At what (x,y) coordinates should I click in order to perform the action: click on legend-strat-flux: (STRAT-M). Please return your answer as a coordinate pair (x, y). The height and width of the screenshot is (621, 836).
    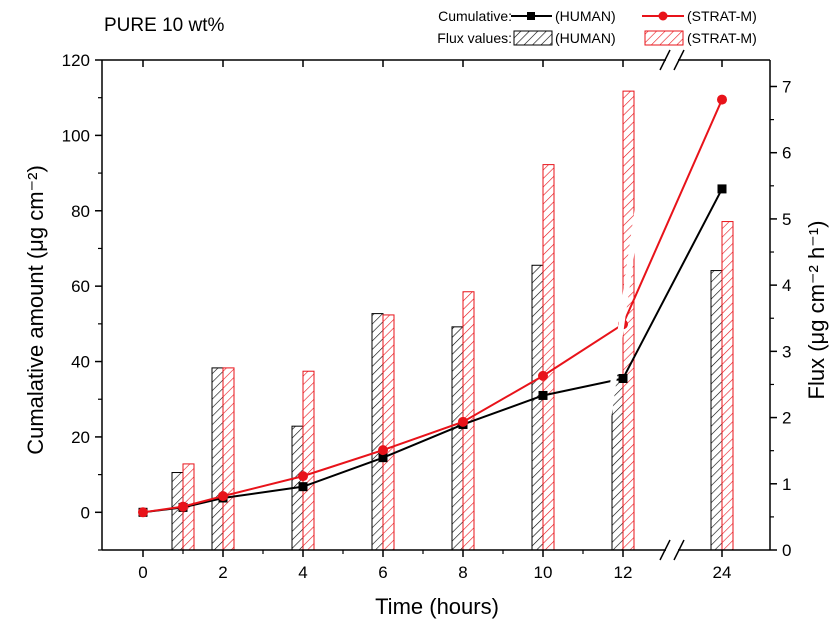
    Looking at the image, I should click on (722, 38).